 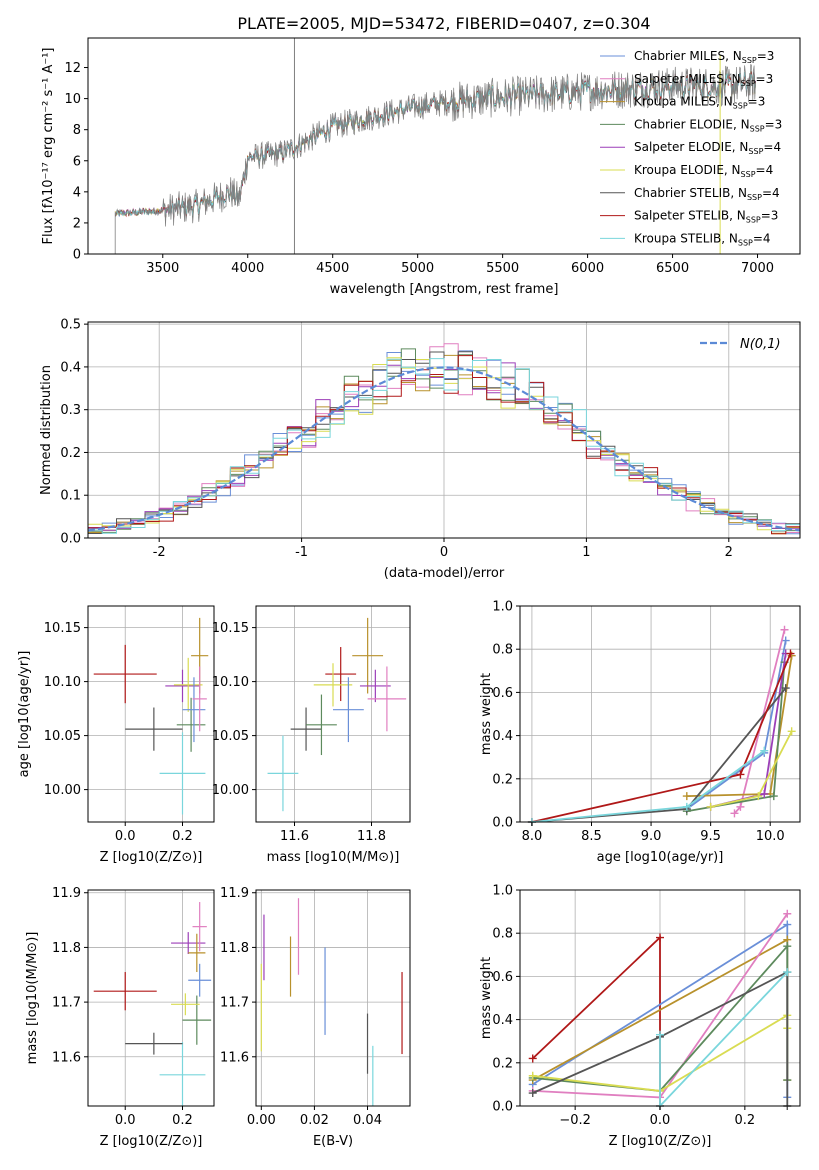 What do you see at coordinates (72, 68) in the screenshot?
I see `y-tick-label: 12` at bounding box center [72, 68].